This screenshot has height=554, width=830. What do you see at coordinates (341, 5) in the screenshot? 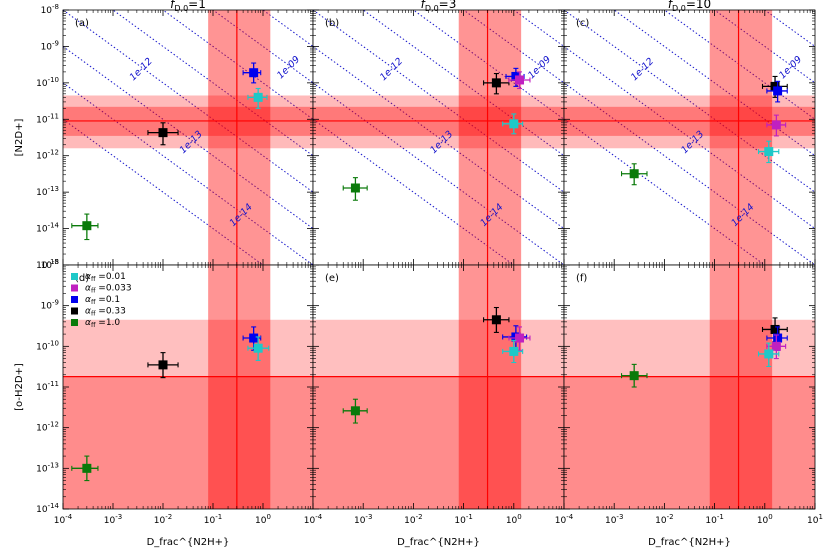
I see `diagonal-label: 1e-11` at bounding box center [341, 5].